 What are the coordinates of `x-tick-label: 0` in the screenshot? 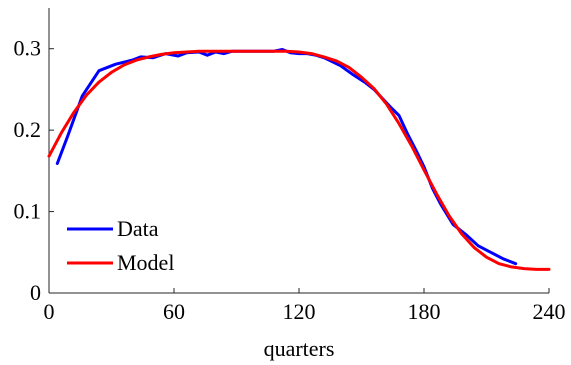 It's located at (49, 311).